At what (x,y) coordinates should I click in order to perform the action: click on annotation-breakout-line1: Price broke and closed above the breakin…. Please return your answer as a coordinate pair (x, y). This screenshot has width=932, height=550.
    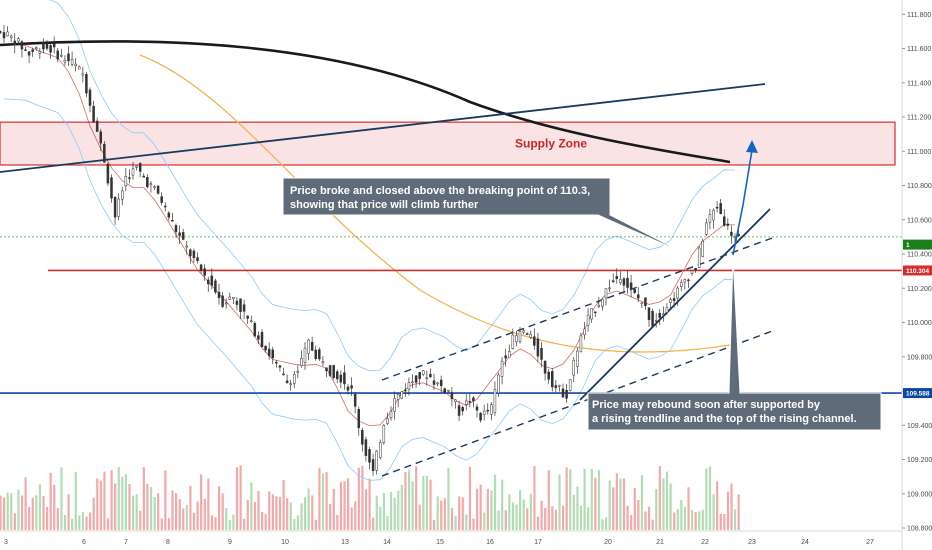
    Looking at the image, I should click on (440, 191).